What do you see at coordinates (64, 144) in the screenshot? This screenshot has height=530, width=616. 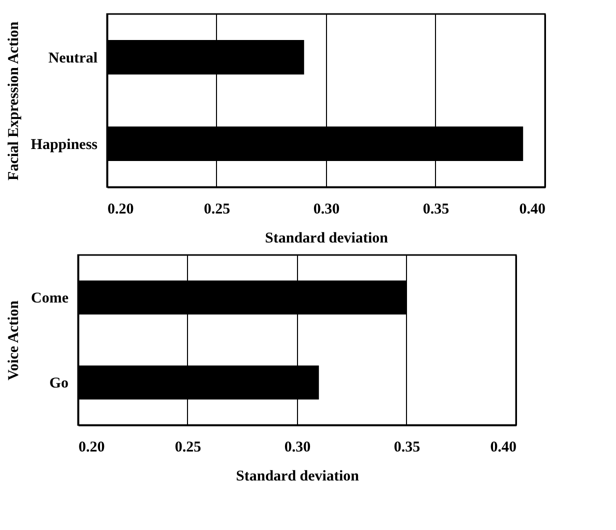 I see `y-tick-label: Happiness` at bounding box center [64, 144].